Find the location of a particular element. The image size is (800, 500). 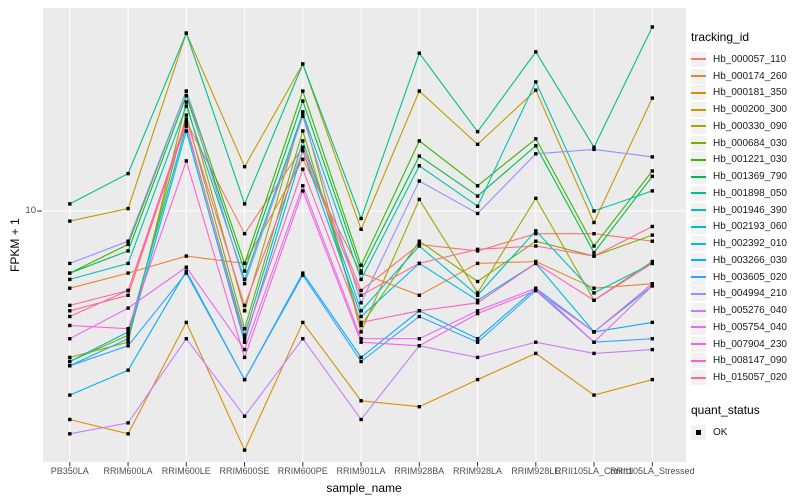

legend-item: Hb_000181_350 is located at coordinates (745, 93).